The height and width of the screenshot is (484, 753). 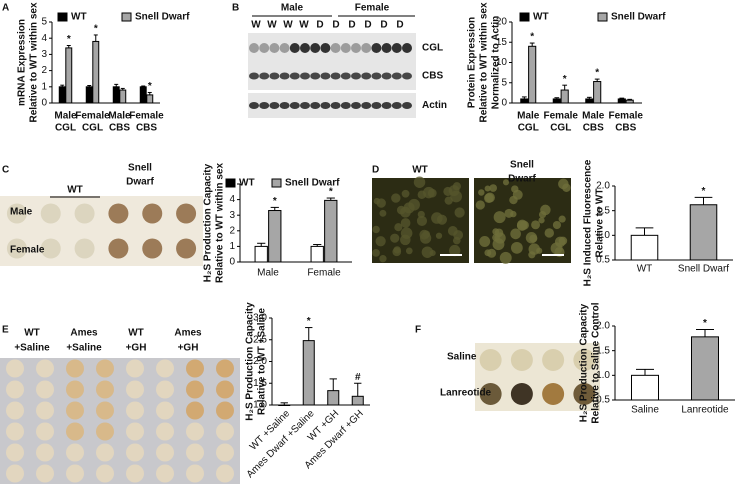 I want to click on y-tick-label: 2.0, so click(x=603, y=326).